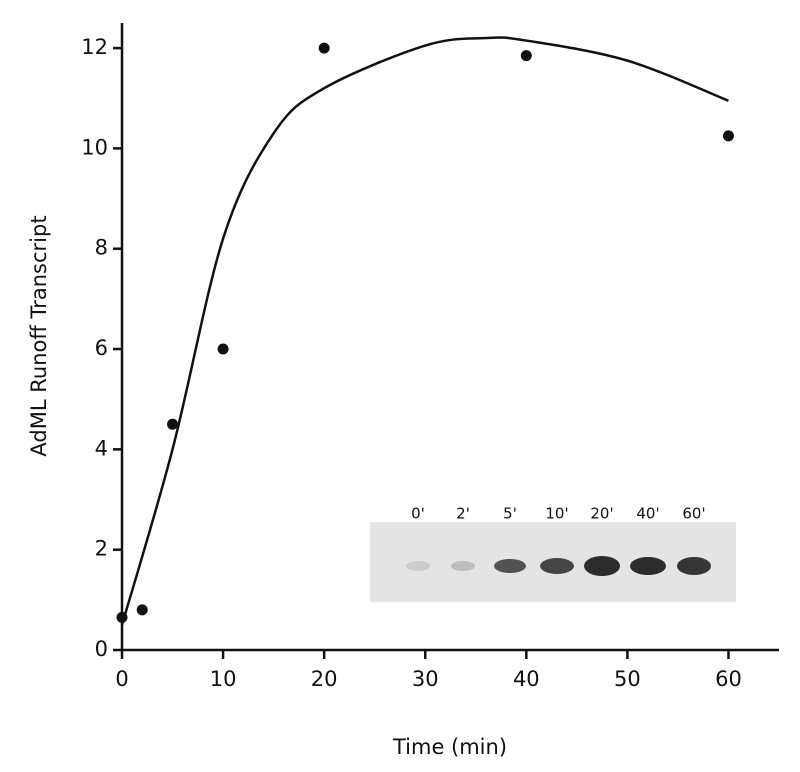 The height and width of the screenshot is (772, 800). What do you see at coordinates (526, 679) in the screenshot?
I see `x-tick-label: 40` at bounding box center [526, 679].